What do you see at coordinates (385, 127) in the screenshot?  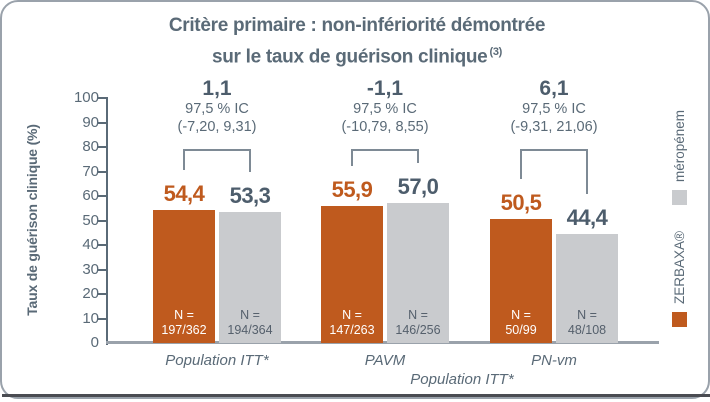 I see `ci-interval: (-10,79, 8,55)` at bounding box center [385, 127].